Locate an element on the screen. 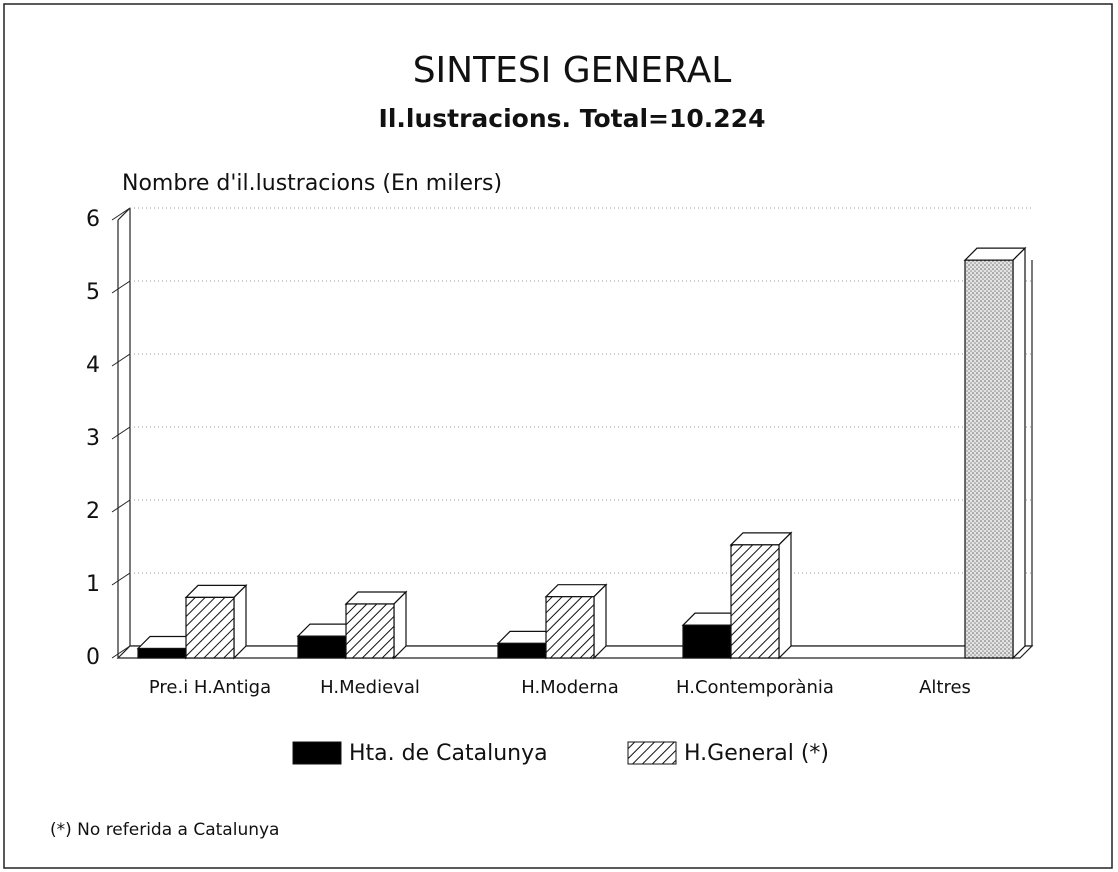  y-tick-label: 3 is located at coordinates (93, 438).